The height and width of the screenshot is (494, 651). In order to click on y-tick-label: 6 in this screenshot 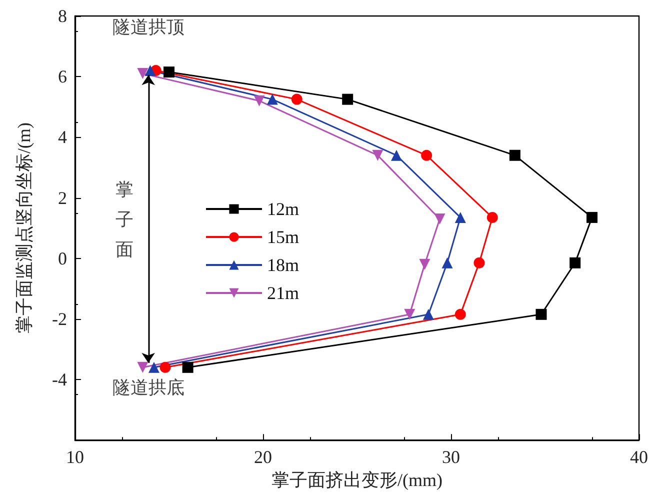, I will do `click(62, 76)`.